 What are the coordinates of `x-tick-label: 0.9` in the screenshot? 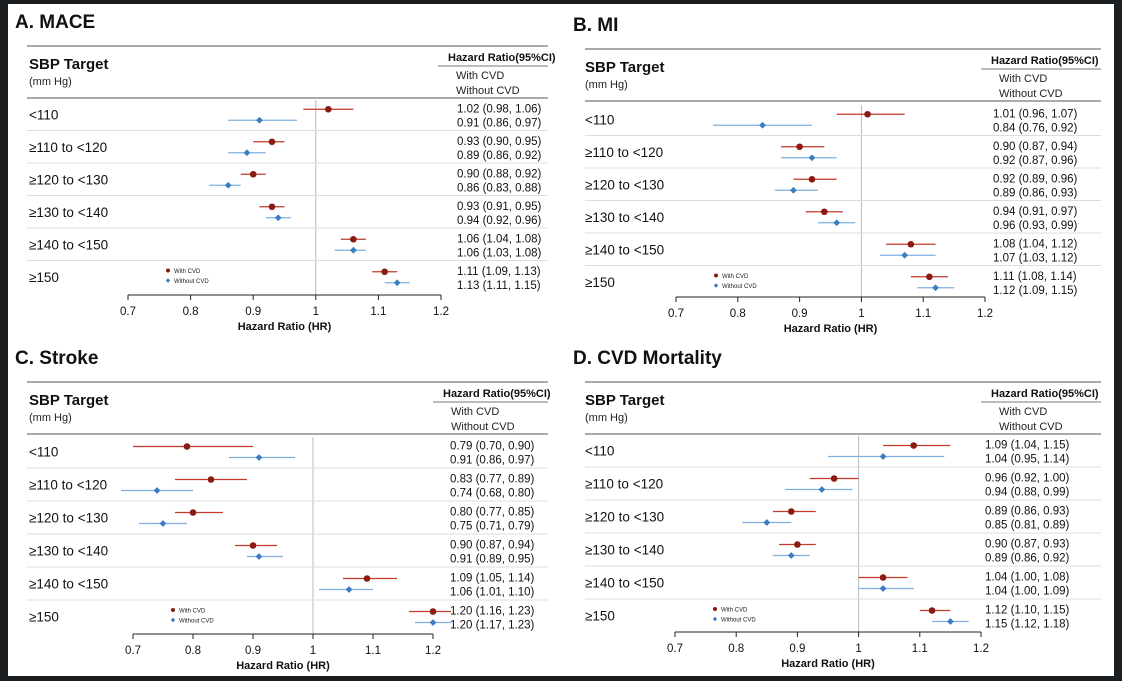 It's located at (800, 314).